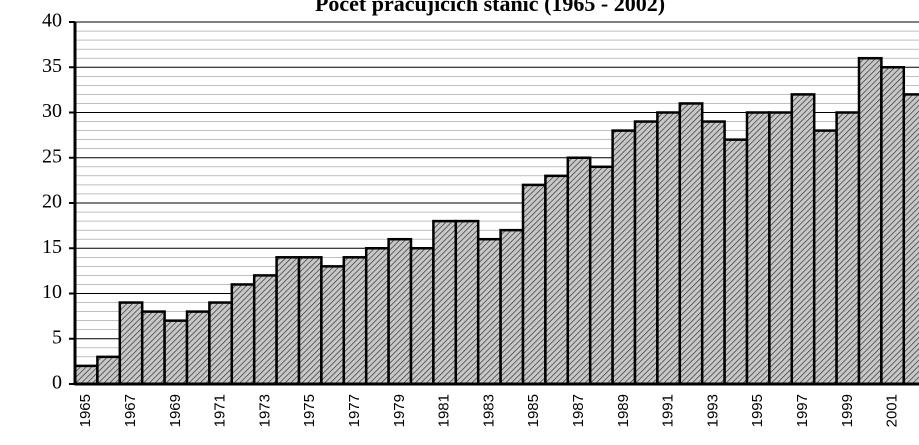  Describe the element at coordinates (533, 410) in the screenshot. I see `x-tick-label: 1985` at that location.